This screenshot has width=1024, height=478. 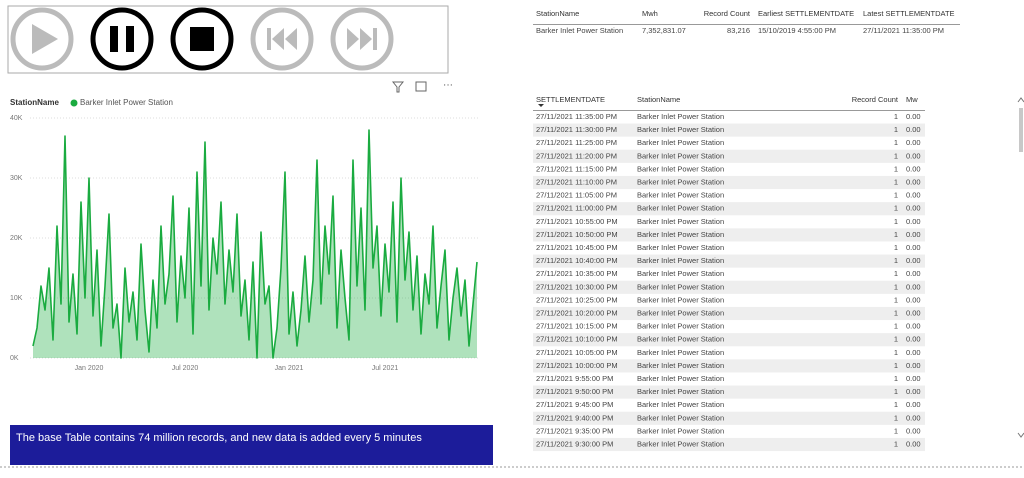 What do you see at coordinates (577, 299) in the screenshot?
I see `table-cell: 27/11/2021 10:25:00 PM` at bounding box center [577, 299].